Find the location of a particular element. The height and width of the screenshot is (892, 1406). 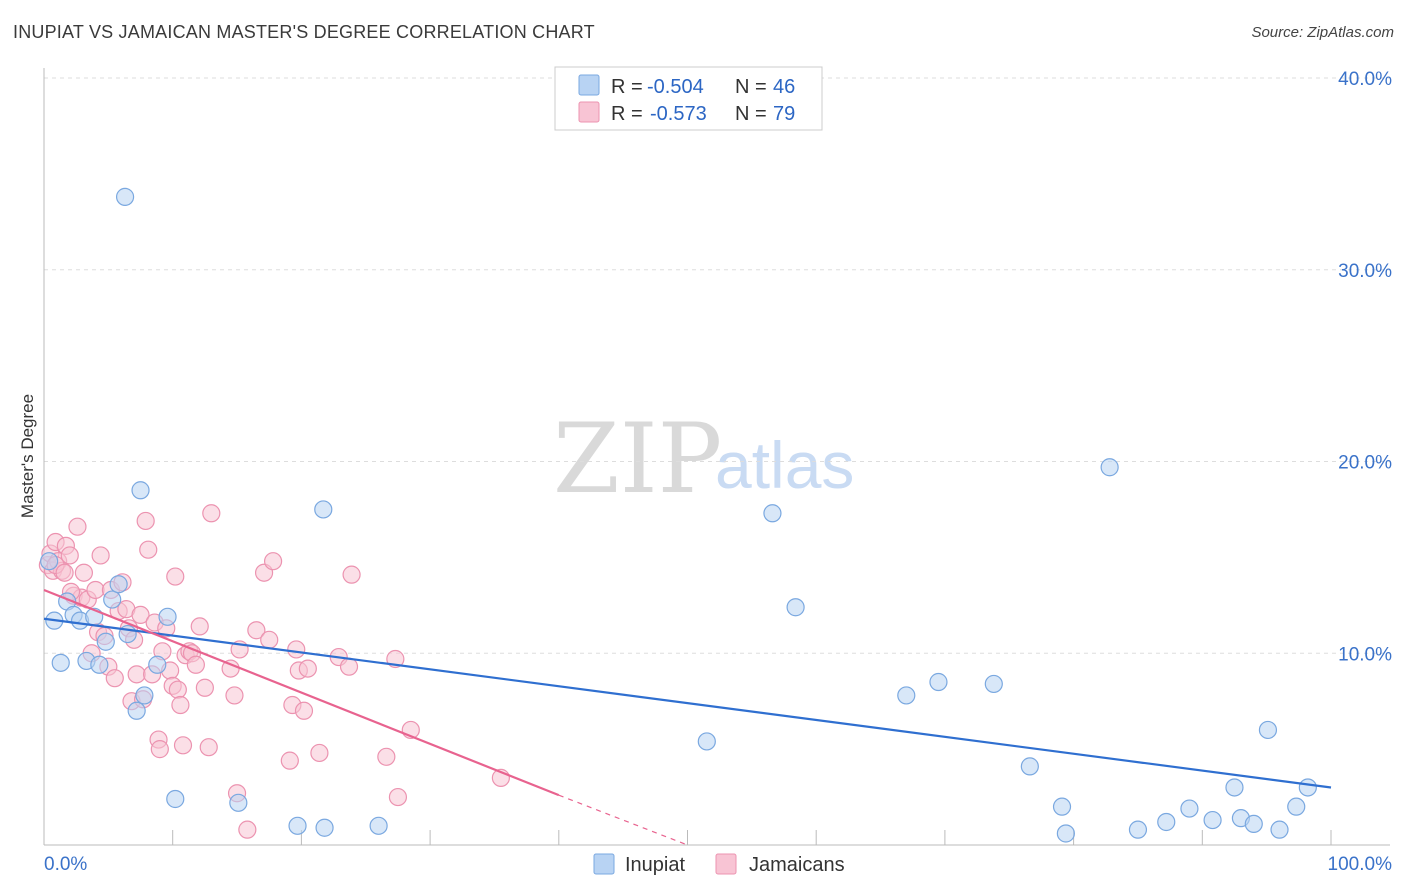

source-label: Source: ZipAtlas.com is located at coordinates (1322, 32).